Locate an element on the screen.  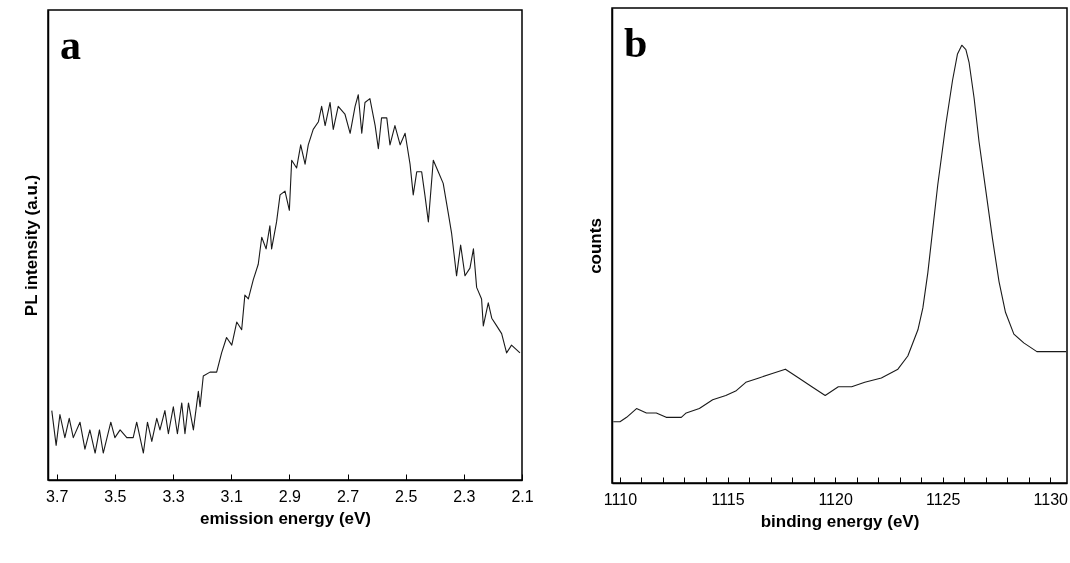
x-tick-label: 3.7 is located at coordinates (57, 496).